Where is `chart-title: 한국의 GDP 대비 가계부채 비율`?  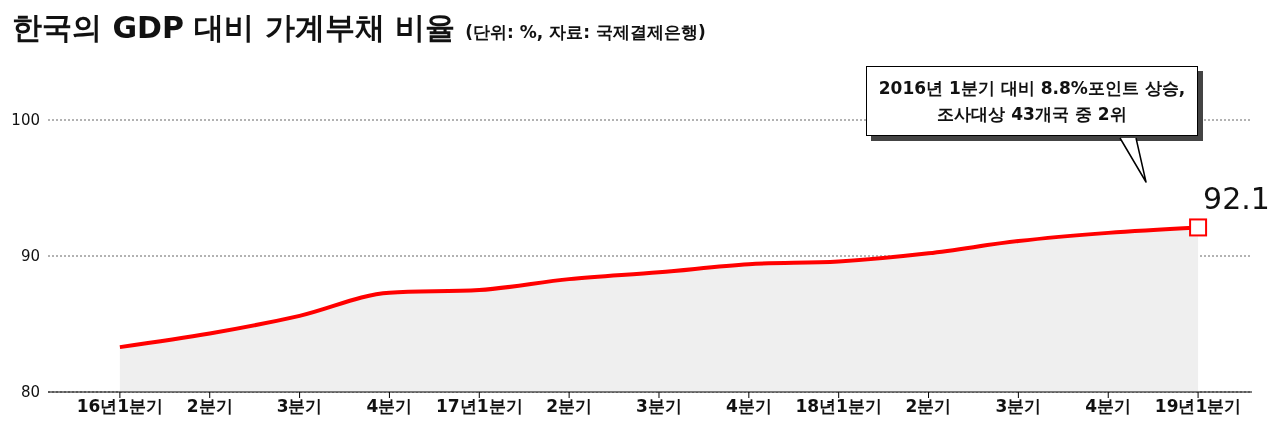
chart-title: 한국의 GDP 대비 가계부채 비율 is located at coordinates (234, 28).